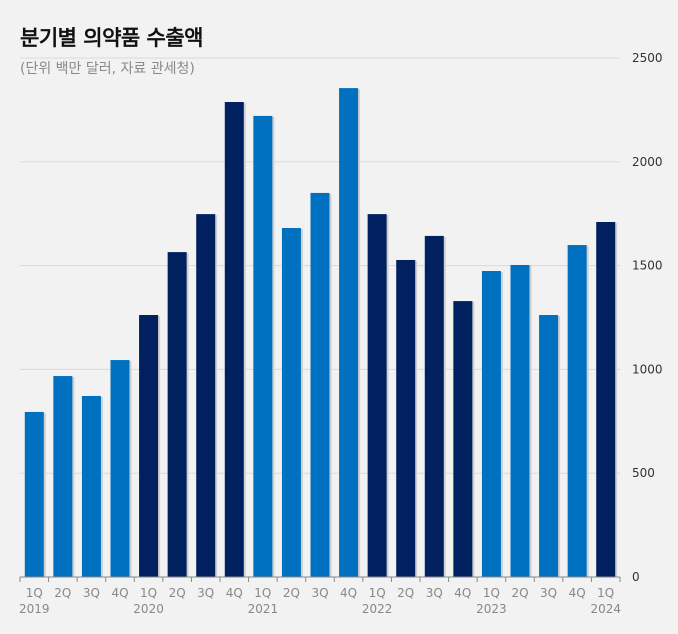  What do you see at coordinates (377, 609) in the screenshot?
I see `x-year-label: 2022` at bounding box center [377, 609].